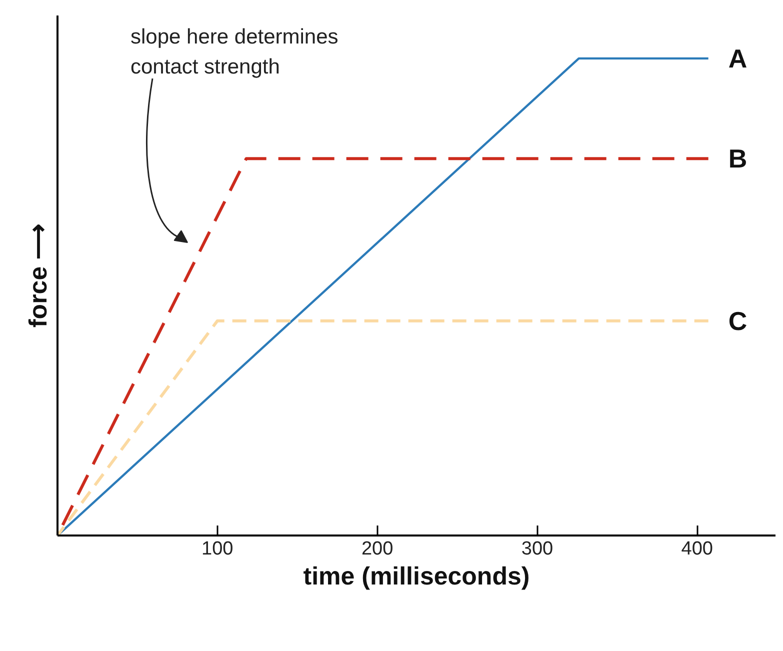 The height and width of the screenshot is (651, 783). I want to click on y-axis-title: force ⟶, so click(38, 275).